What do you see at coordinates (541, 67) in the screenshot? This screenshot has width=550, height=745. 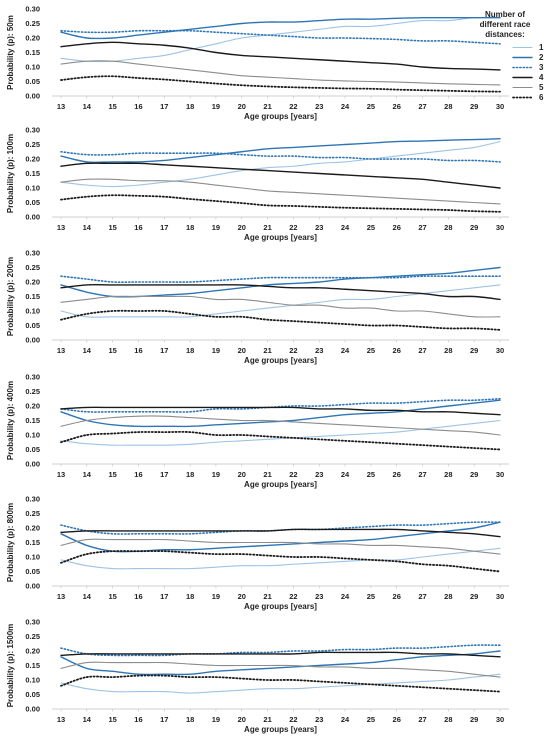 I see `legend-label-3: 3` at bounding box center [541, 67].